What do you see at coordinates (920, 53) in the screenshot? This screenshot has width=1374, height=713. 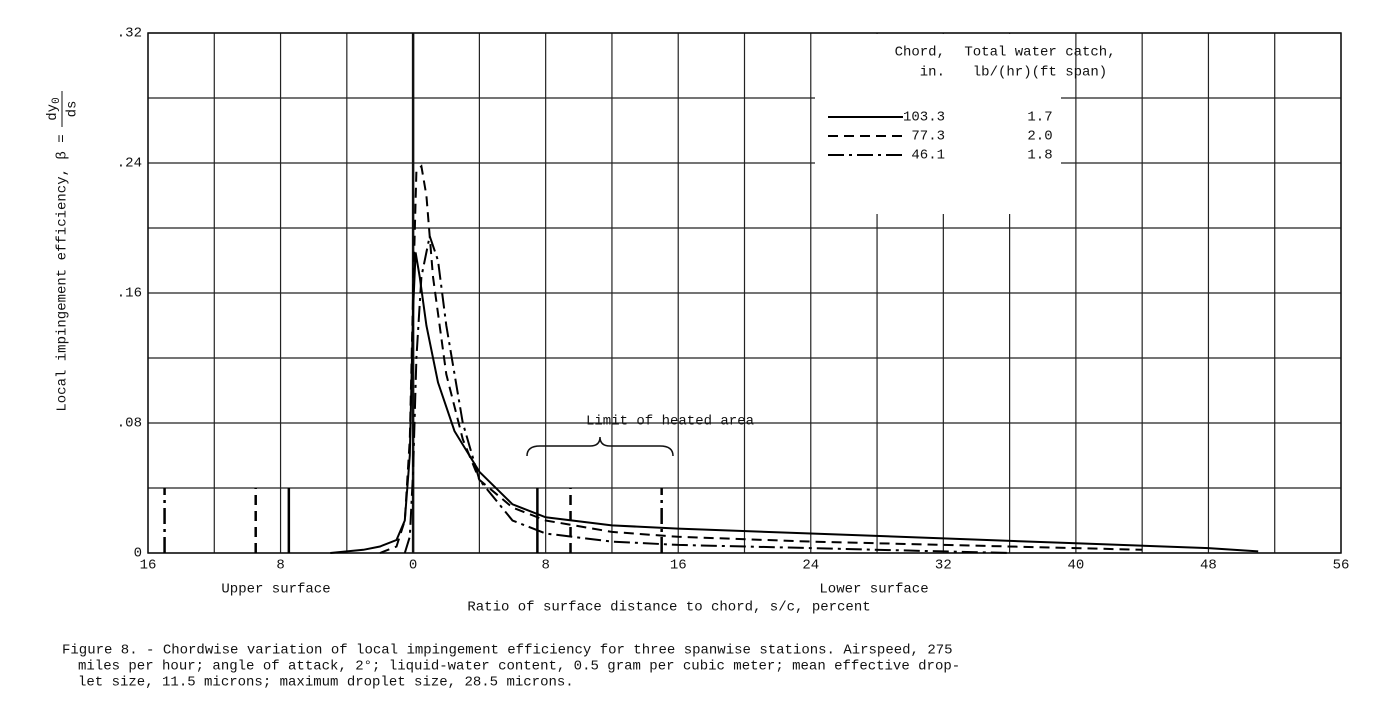 I see `legend-header: Chord,` at bounding box center [920, 53].